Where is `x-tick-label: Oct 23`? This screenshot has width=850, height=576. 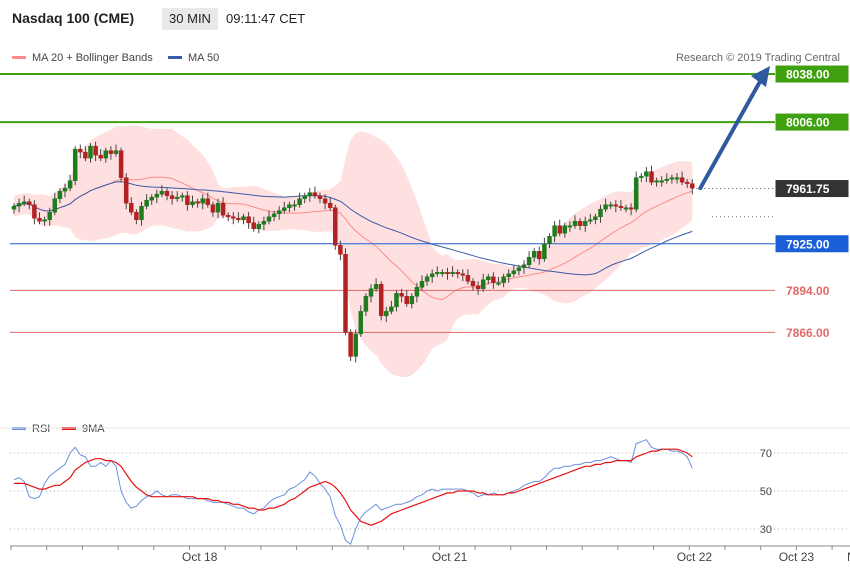 x-tick-label: Oct 23 is located at coordinates (797, 557).